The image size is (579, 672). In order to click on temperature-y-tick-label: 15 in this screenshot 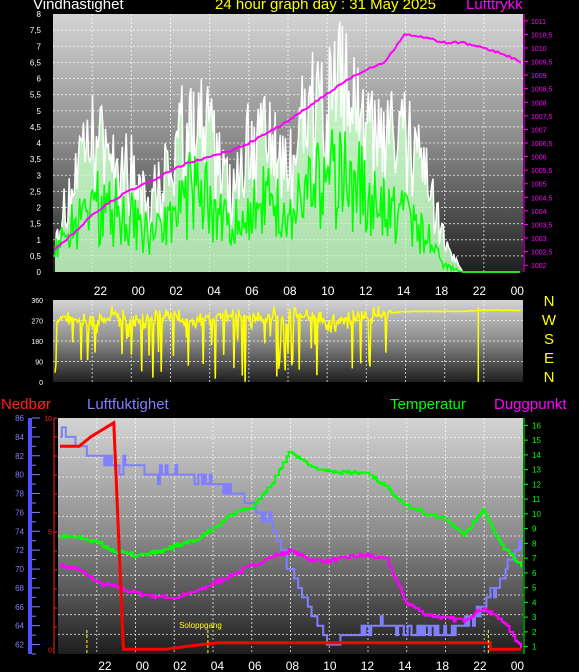, I will do `click(536, 440)`.